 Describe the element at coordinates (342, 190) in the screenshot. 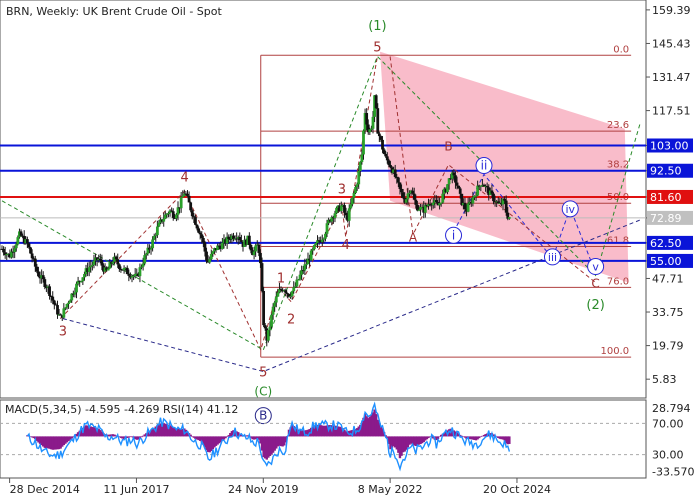

I see `wave-label: 3` at that location.